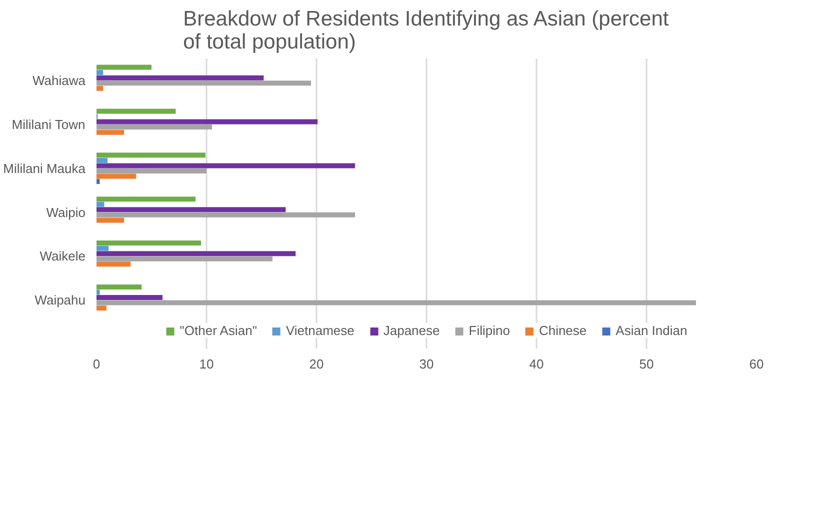  I want to click on x-tick-label: 50, so click(646, 364).